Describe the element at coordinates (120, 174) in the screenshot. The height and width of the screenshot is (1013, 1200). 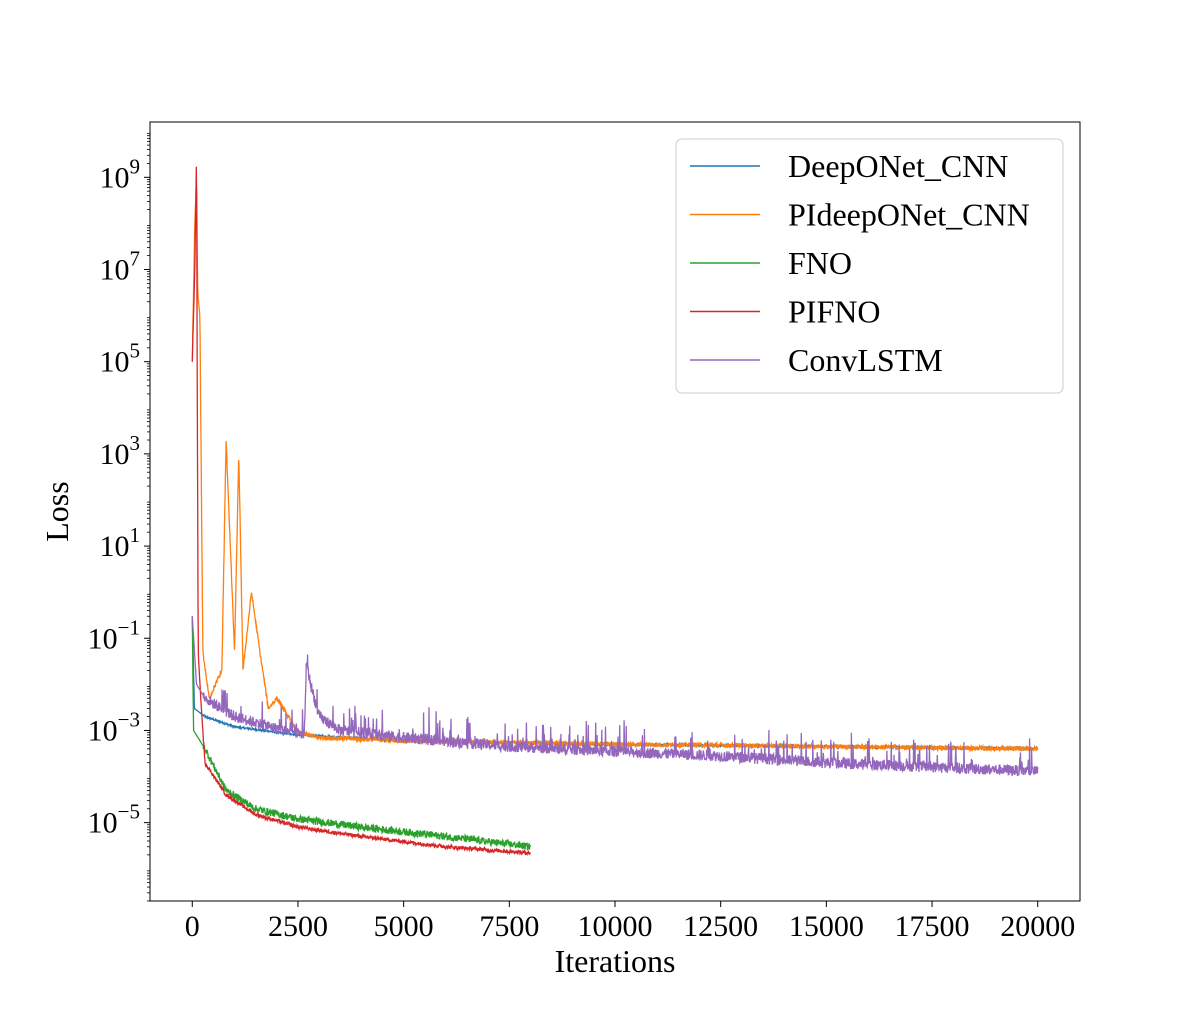
I see `y-tick-label: 10⁹` at that location.